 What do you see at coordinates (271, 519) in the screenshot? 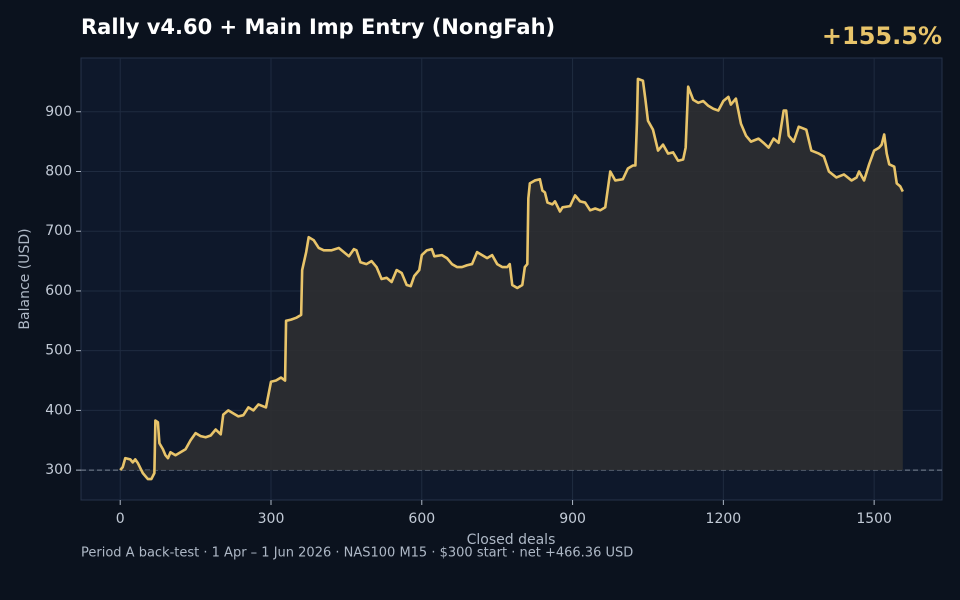
I see `x-tick-label: 300` at bounding box center [271, 519].